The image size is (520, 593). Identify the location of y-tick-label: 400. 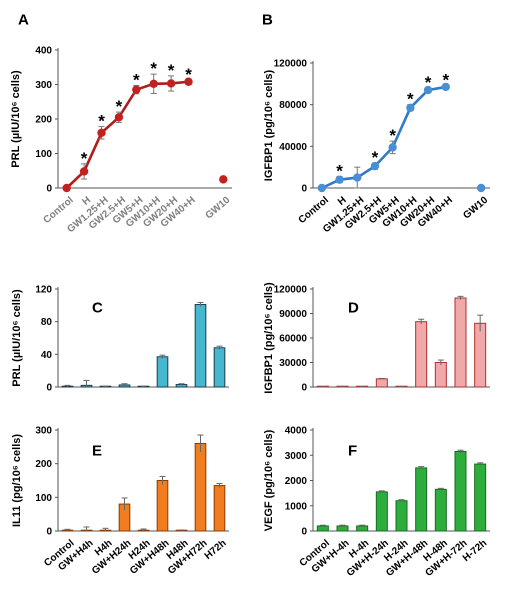
(43, 51).